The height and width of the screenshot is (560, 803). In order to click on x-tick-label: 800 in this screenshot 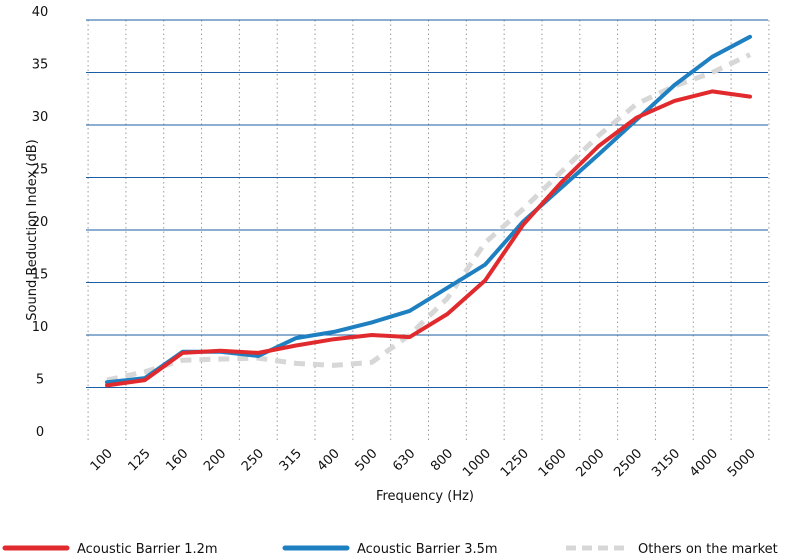, I will do `click(442, 460)`.